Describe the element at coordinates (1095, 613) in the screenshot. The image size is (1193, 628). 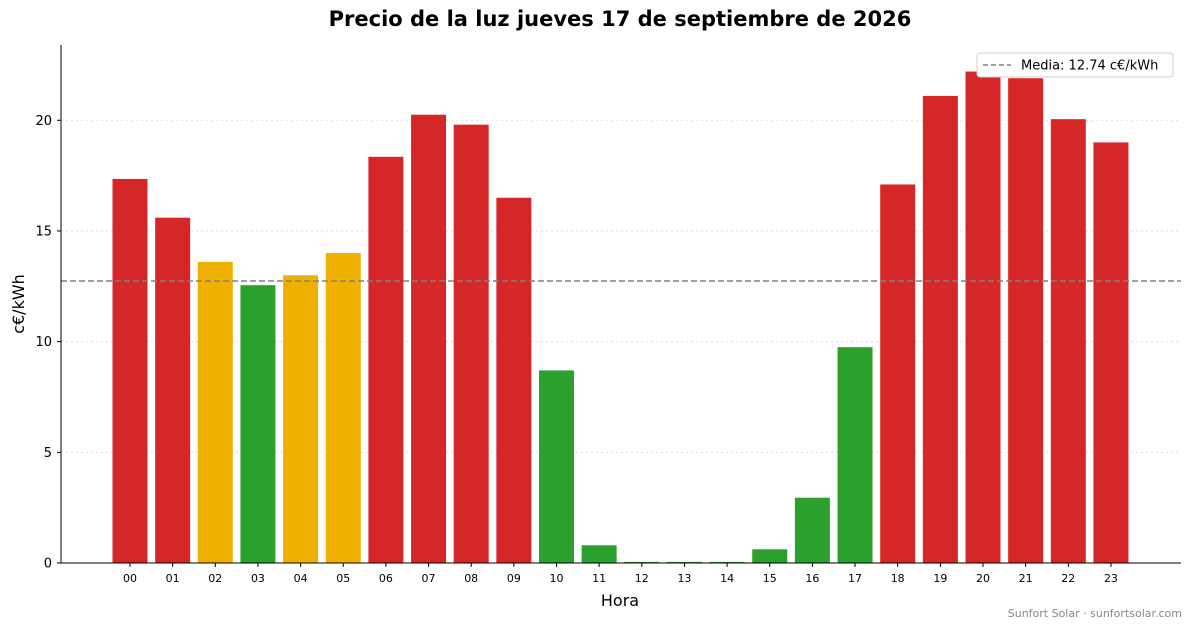
I see `footer-credit: Sunfort Solar · sunfortsolar.com` at that location.